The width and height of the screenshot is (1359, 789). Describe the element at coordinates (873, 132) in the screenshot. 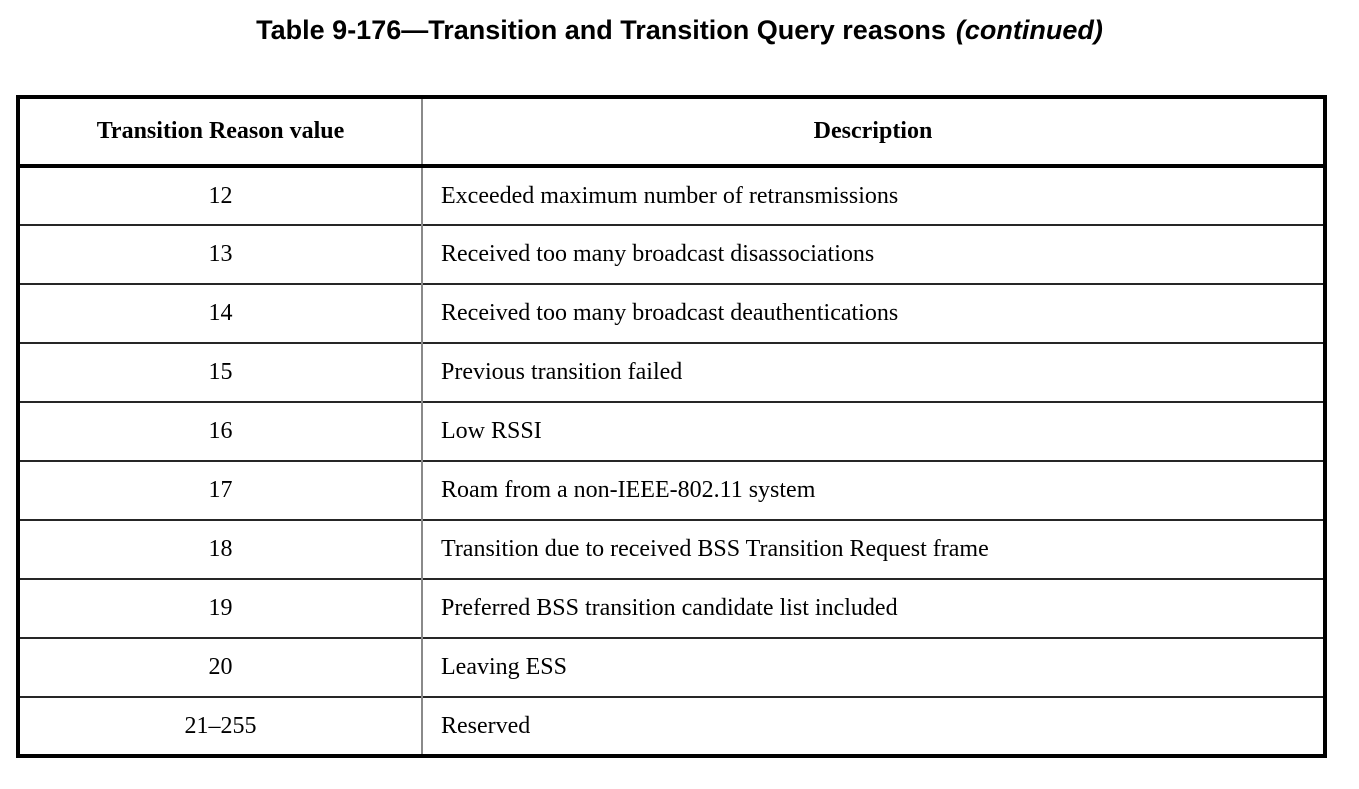

I see `column-header-description: Description` at that location.